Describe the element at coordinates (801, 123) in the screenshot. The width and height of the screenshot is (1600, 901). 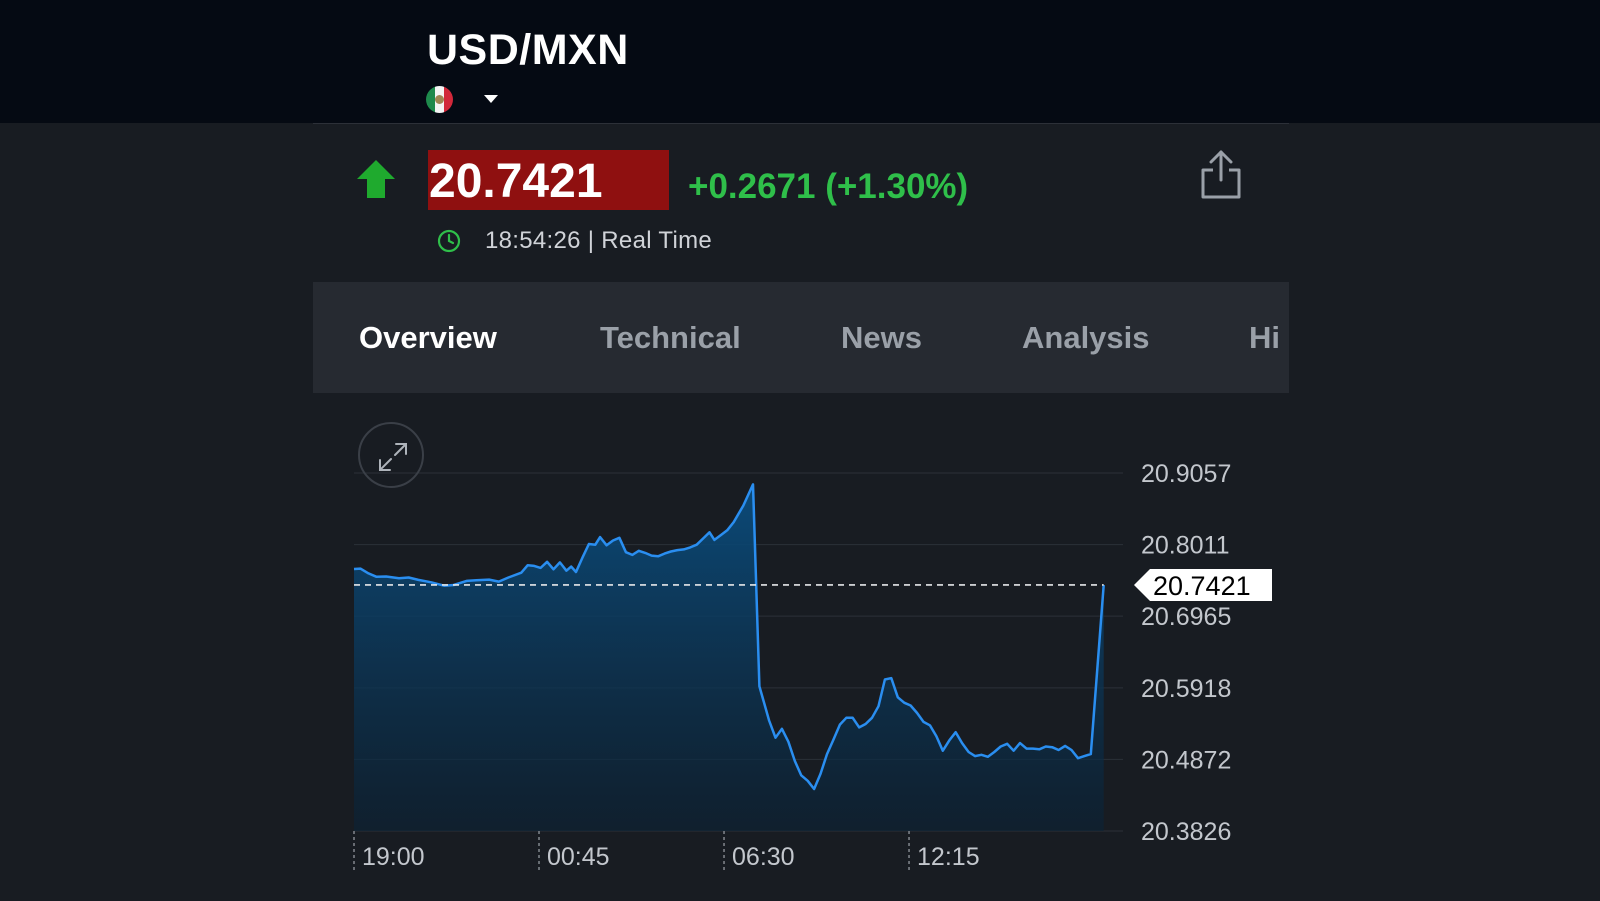
I see `header-divider` at that location.